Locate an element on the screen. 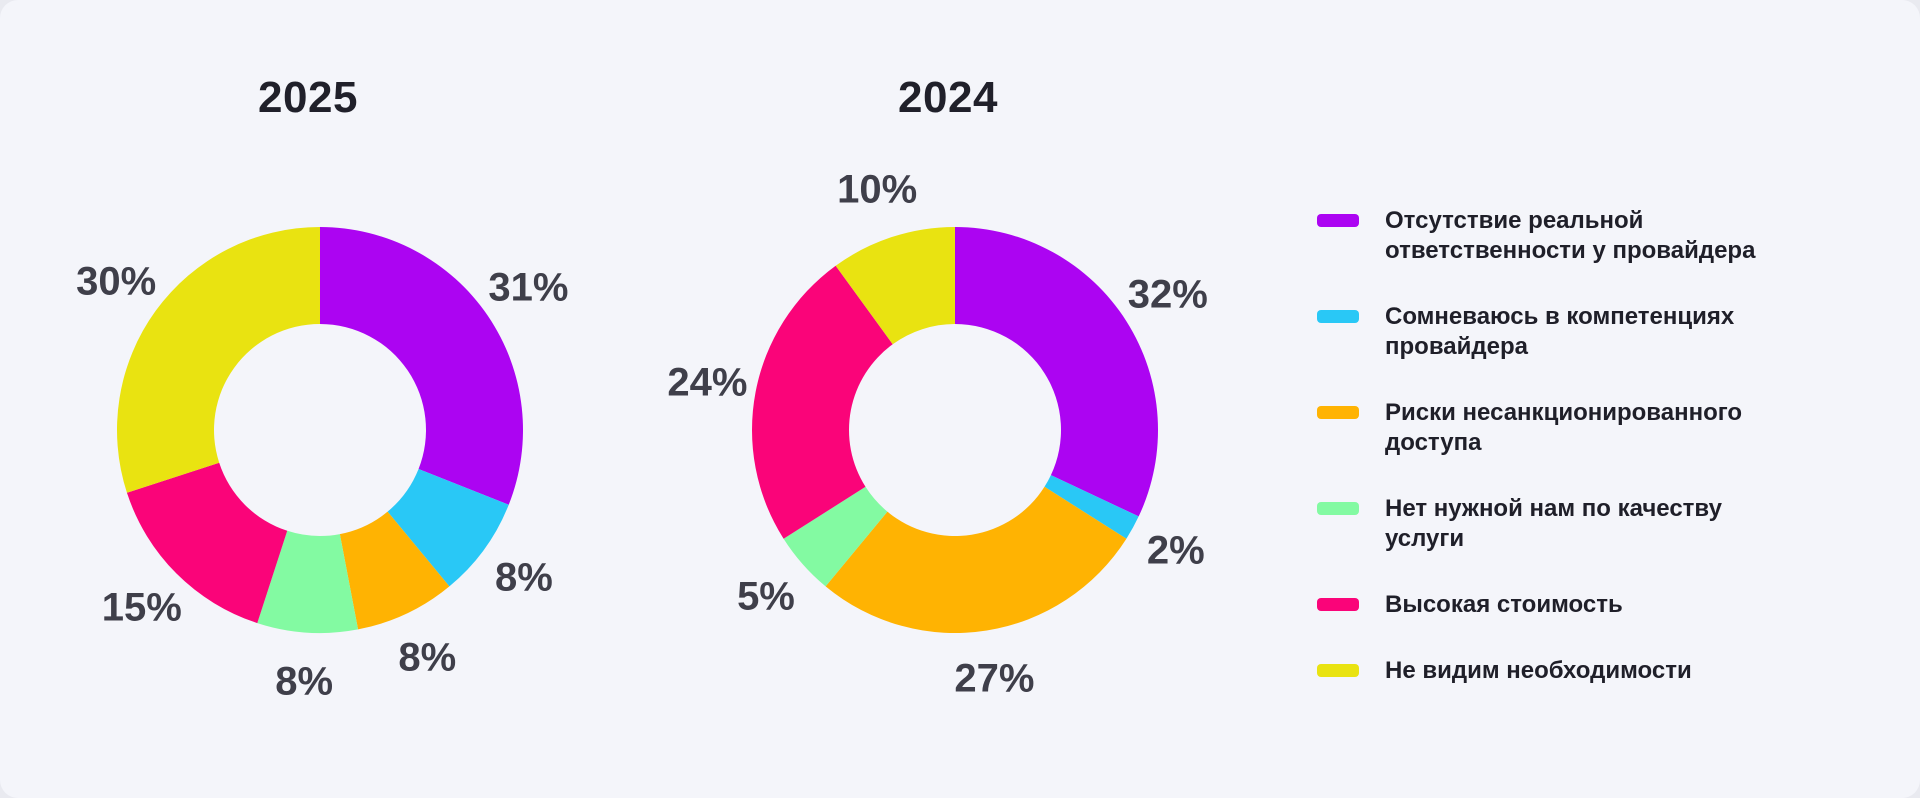 The width and height of the screenshot is (1920, 798). legend-swatch-cyan is located at coordinates (1338, 316).